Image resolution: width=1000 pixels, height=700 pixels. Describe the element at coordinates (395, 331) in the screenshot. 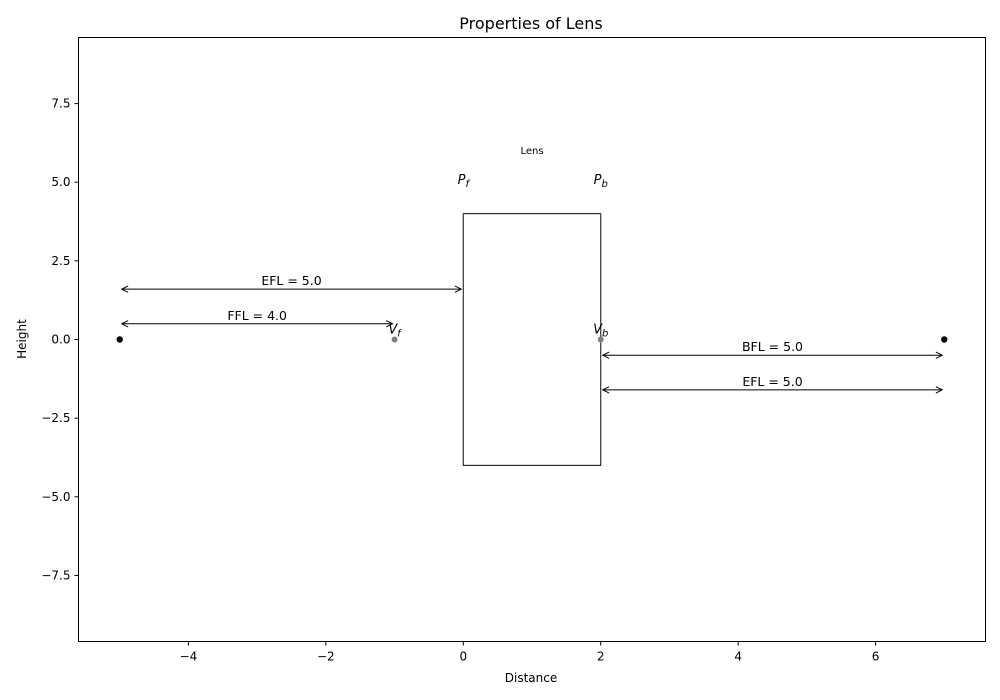

I see `vertex-label-f: Vf` at that location.